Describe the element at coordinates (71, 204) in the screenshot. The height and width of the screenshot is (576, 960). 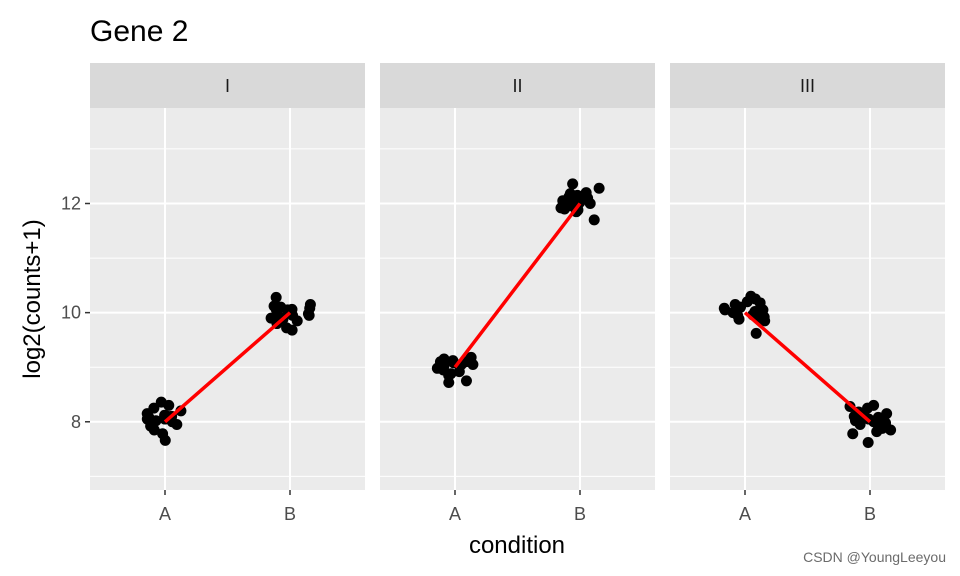
I see `y-tick-label: 12` at that location.